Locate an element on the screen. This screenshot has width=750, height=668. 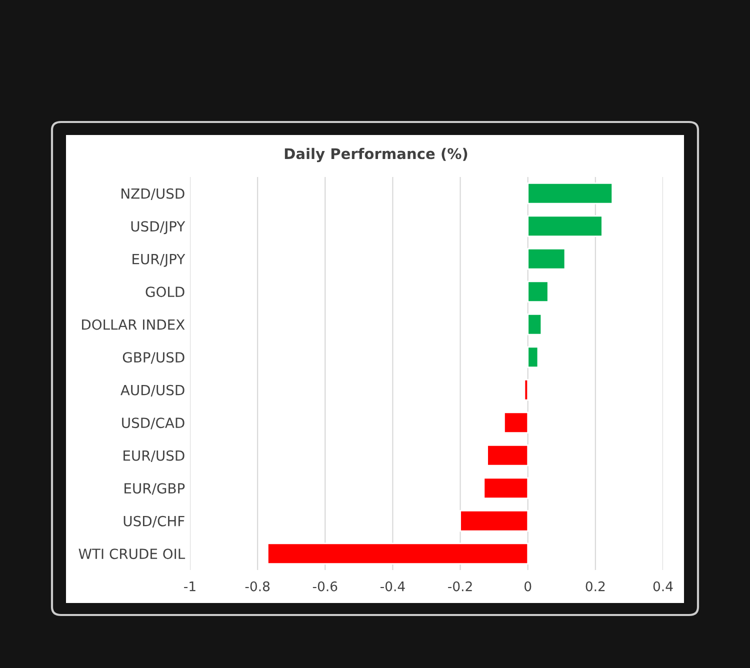
x-tick-label: 0.2 is located at coordinates (595, 586).